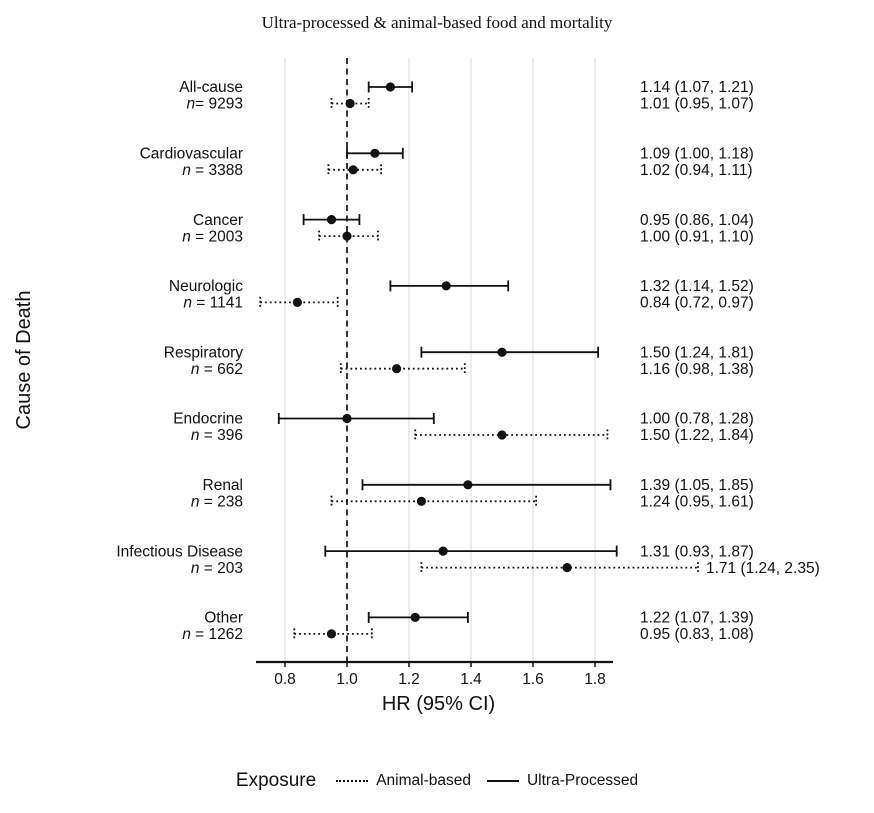  I want to click on n-label: n = 2003, so click(212, 236).